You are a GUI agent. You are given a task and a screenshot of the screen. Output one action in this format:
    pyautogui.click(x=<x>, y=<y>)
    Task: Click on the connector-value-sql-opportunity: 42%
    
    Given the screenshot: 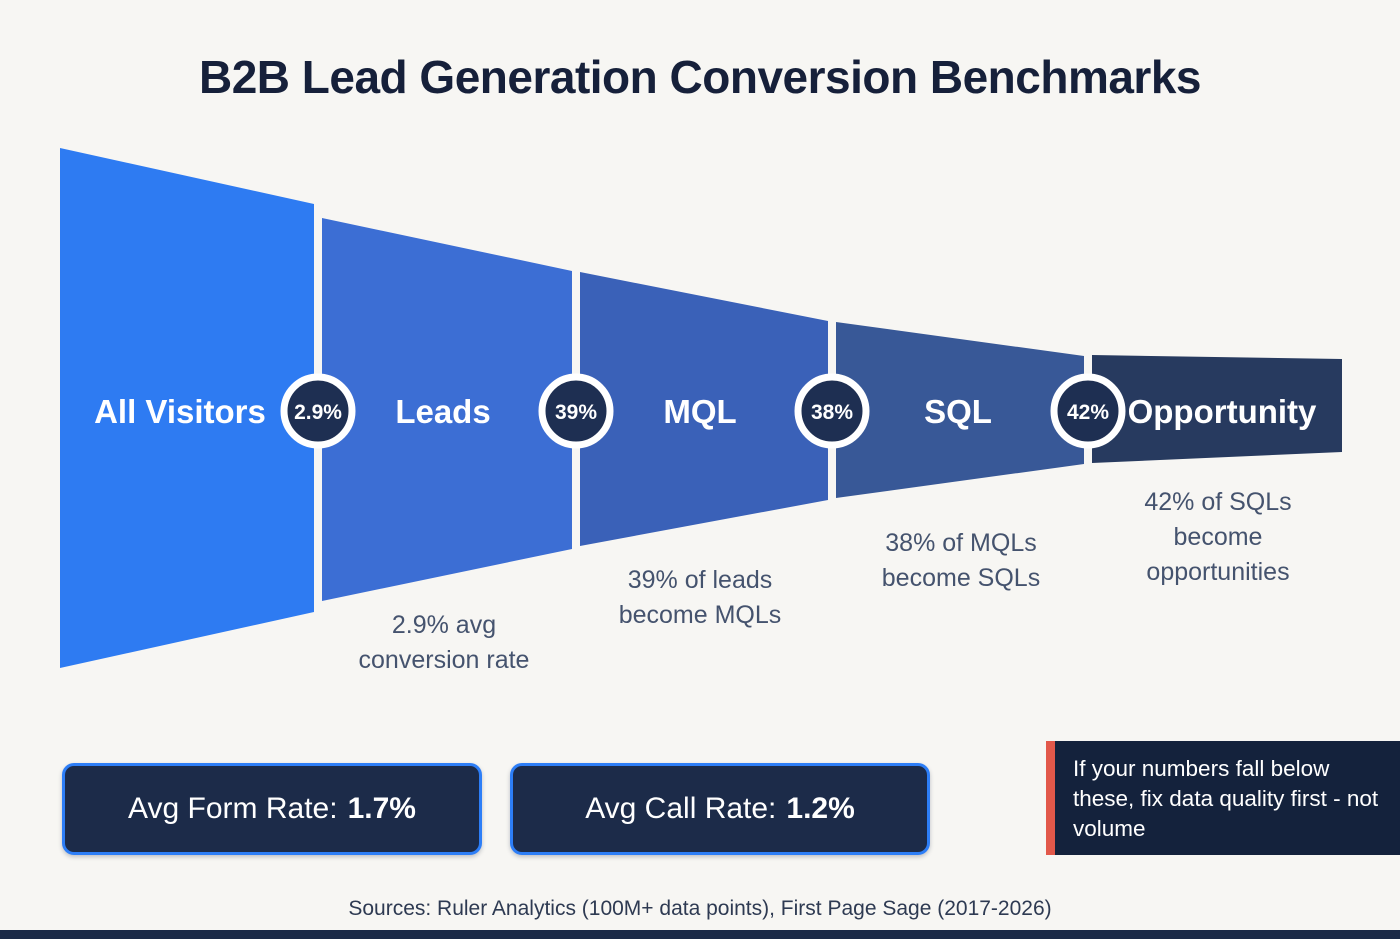 What is the action you would take?
    pyautogui.click(x=1088, y=412)
    